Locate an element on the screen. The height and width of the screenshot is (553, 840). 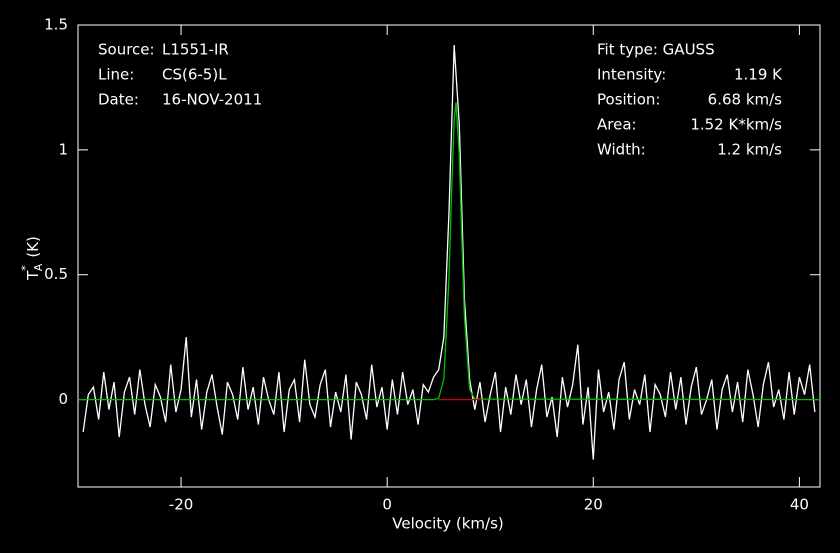
info-value: 16-NOV-2011 is located at coordinates (212, 100).